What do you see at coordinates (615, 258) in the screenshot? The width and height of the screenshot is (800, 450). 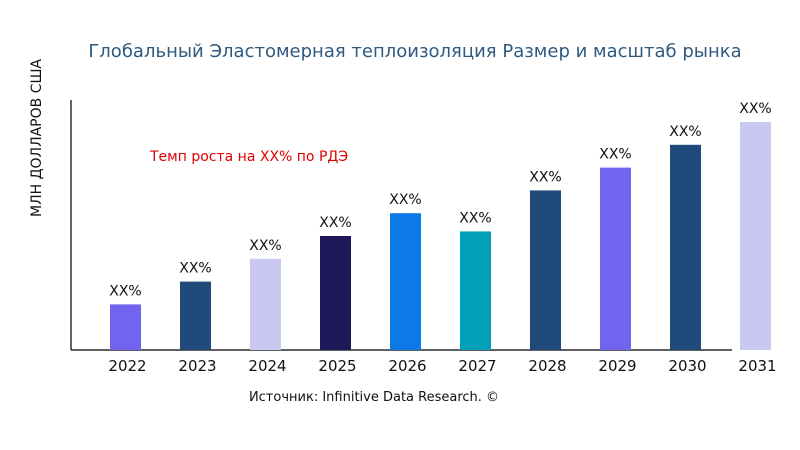 I see `bar-2029` at bounding box center [615, 258].